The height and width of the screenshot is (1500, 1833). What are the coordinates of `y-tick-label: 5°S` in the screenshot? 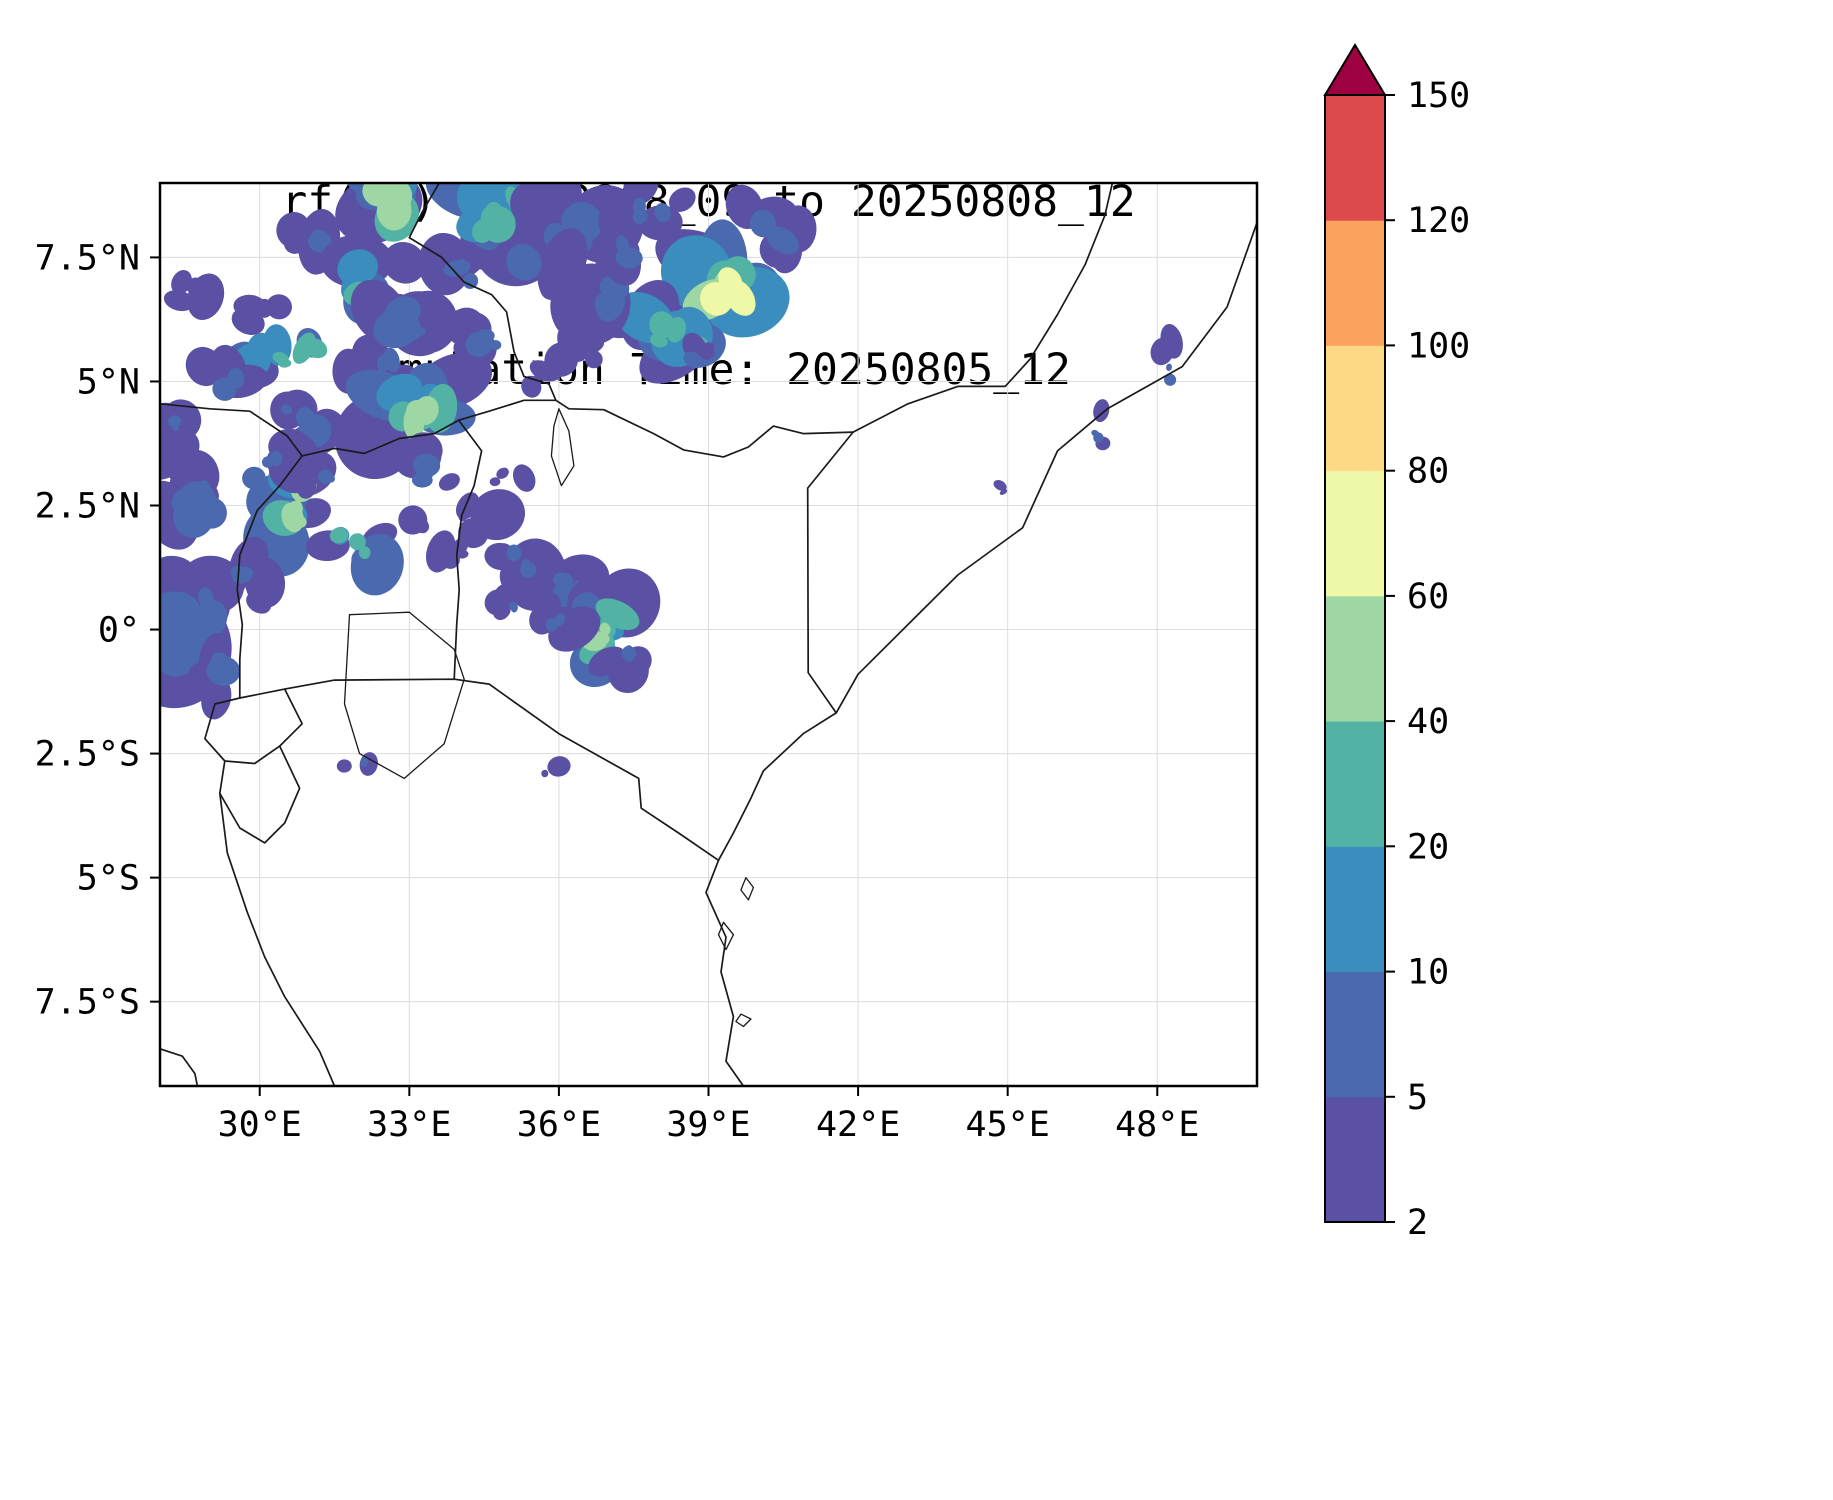 It's located at (108, 879).